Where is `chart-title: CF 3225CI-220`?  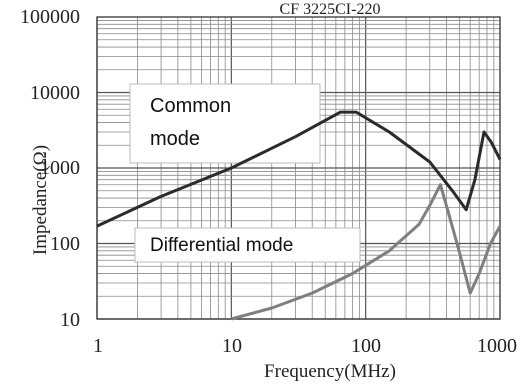
chart-title: CF 3225CI-220 is located at coordinates (330, 9).